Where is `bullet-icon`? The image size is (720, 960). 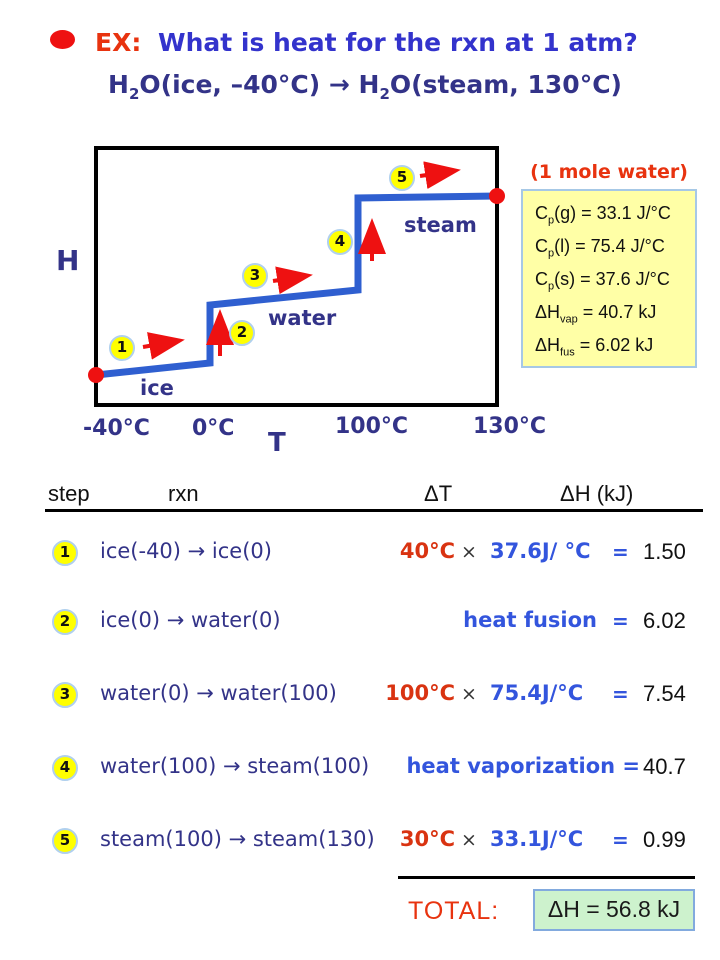
bullet-icon is located at coordinates (62, 39).